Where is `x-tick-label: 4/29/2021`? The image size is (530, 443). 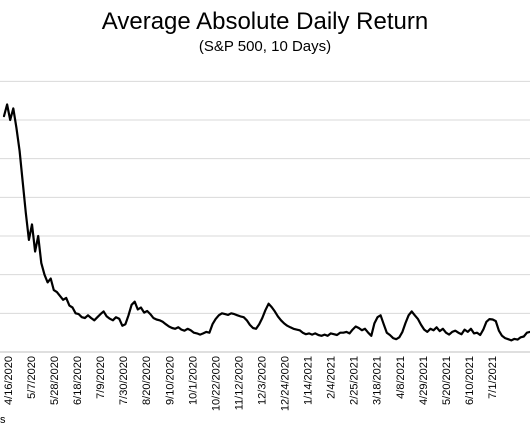 x-tick-label: 4/29/2021 is located at coordinates (424, 380).